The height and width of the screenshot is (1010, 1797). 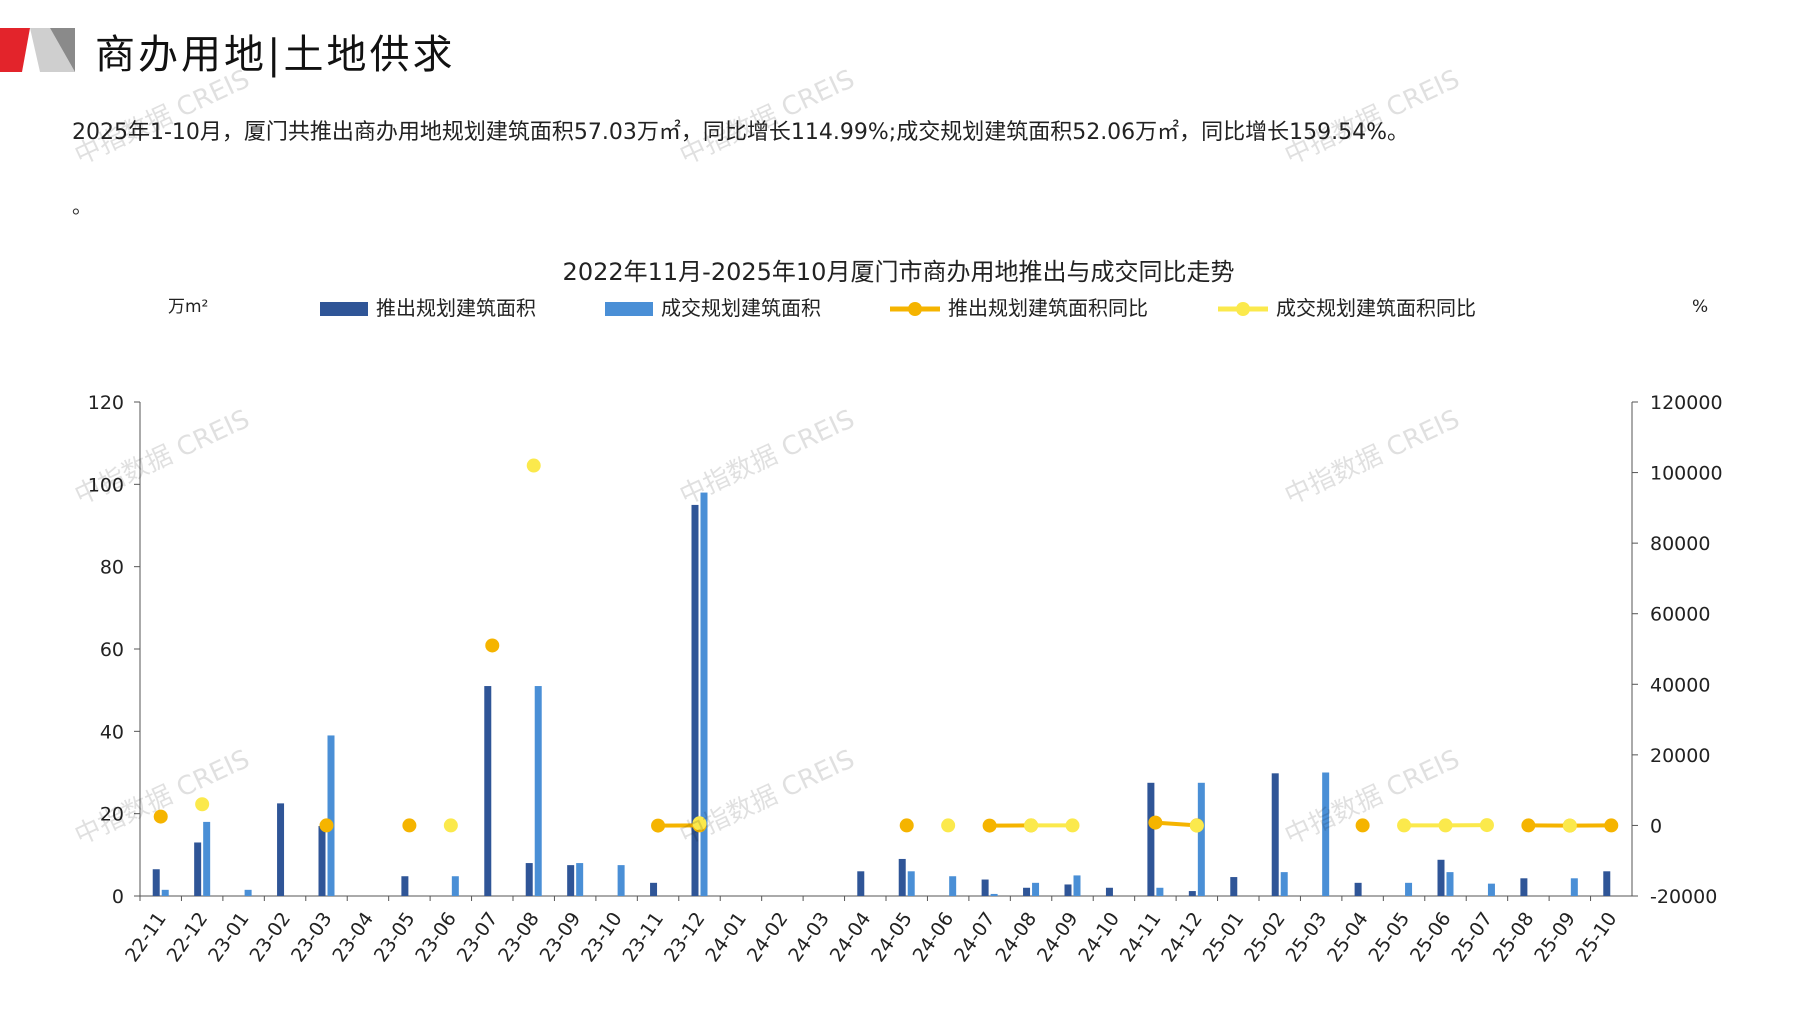 I want to click on x-tick-label: 23-06, so click(x=436, y=937).